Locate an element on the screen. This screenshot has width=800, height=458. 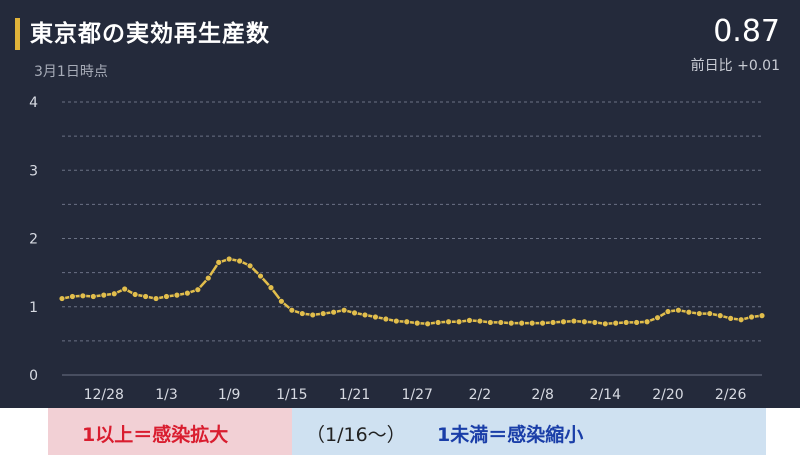
x-tick-label: 1/15 is located at coordinates (291, 395).